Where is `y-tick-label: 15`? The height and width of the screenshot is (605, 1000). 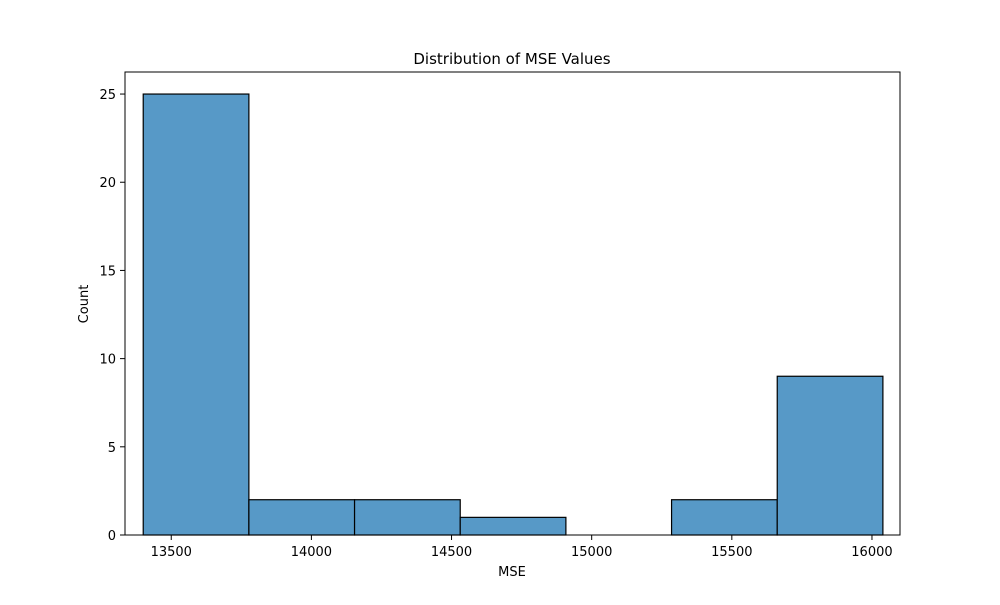 y-tick-label: 15 is located at coordinates (107, 271).